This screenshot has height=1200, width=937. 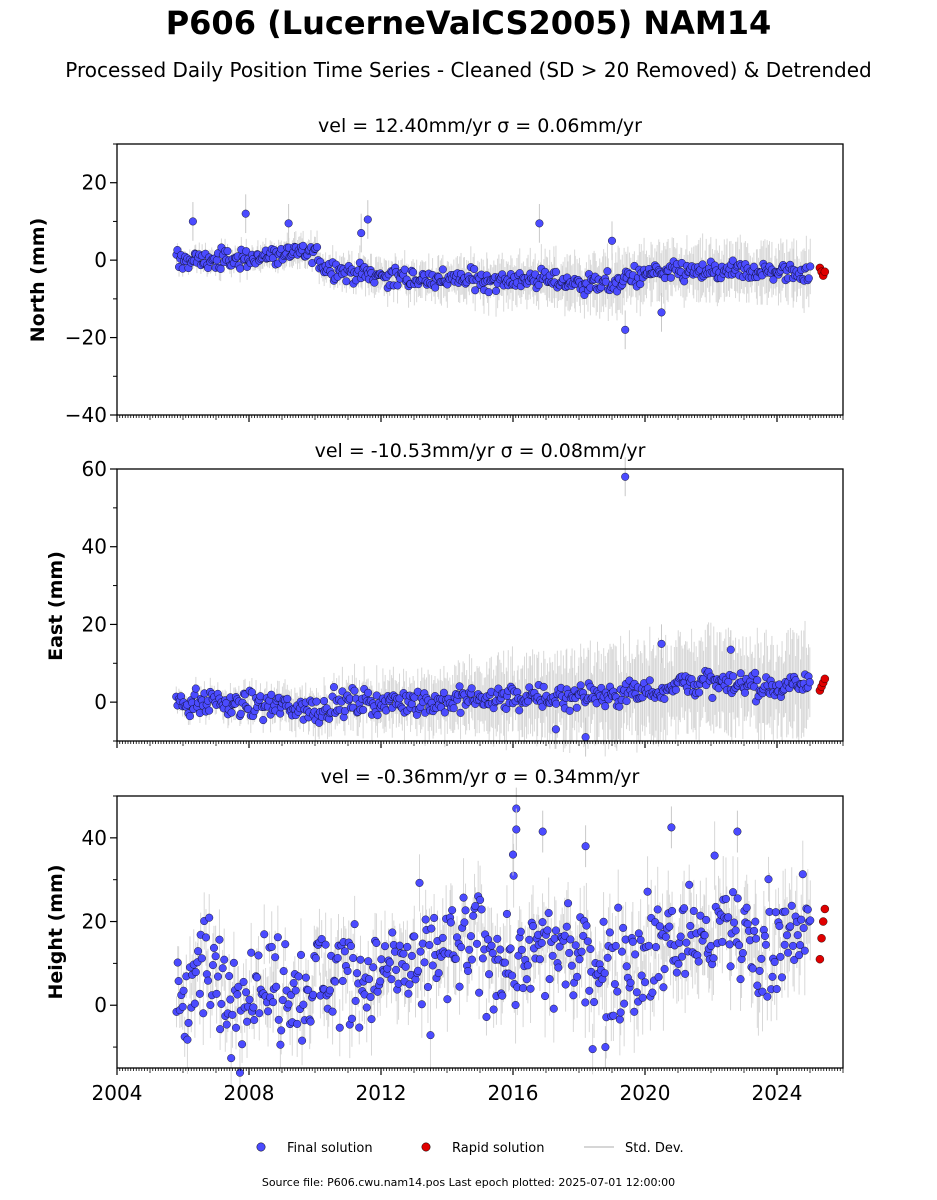 What do you see at coordinates (100, 1005) in the screenshot?
I see `y-tick-label: 0` at bounding box center [100, 1005].